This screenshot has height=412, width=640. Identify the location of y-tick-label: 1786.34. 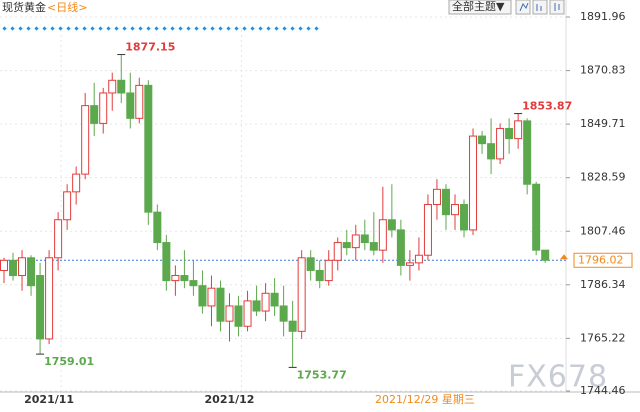
(603, 284).